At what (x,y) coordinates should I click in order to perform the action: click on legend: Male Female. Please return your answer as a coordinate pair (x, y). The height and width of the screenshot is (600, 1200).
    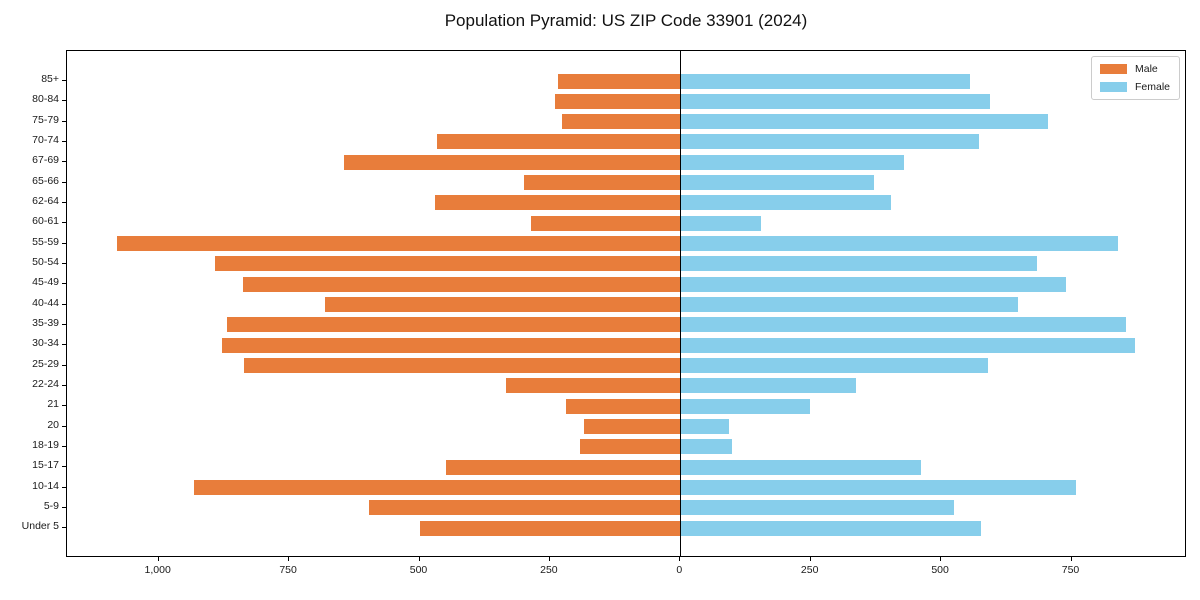
    Looking at the image, I should click on (1135, 78).